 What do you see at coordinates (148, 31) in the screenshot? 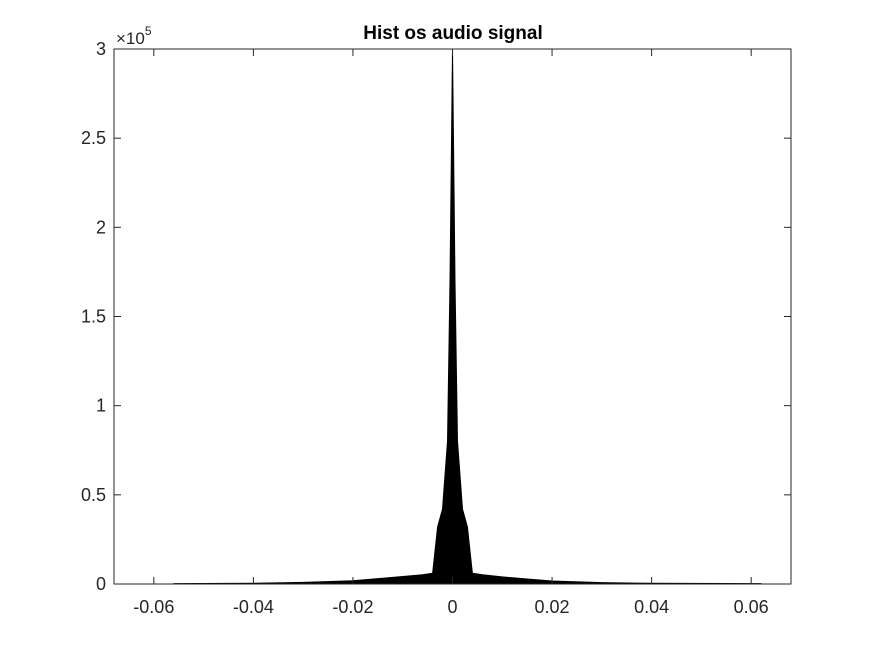
I see `y-exponent-power: 5` at bounding box center [148, 31].